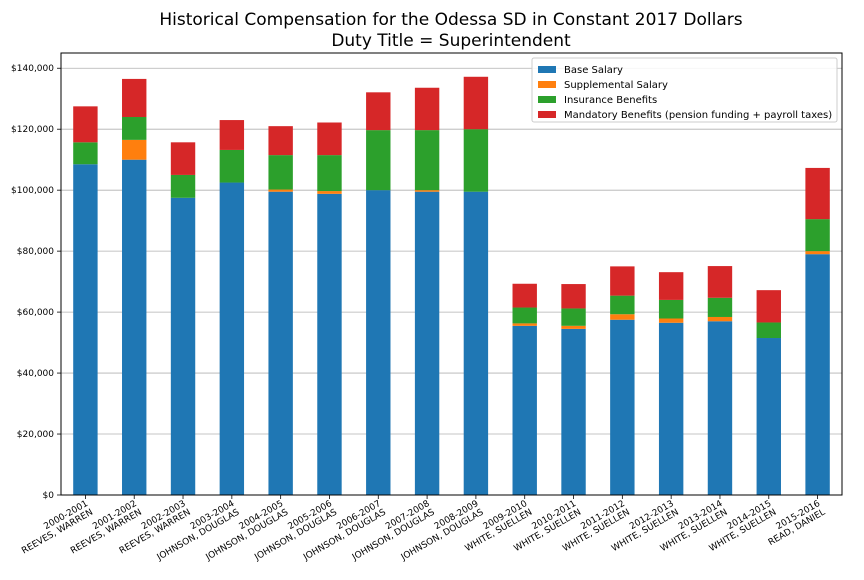  Describe the element at coordinates (32, 130) in the screenshot. I see `y-tick-label: $120,000` at that location.